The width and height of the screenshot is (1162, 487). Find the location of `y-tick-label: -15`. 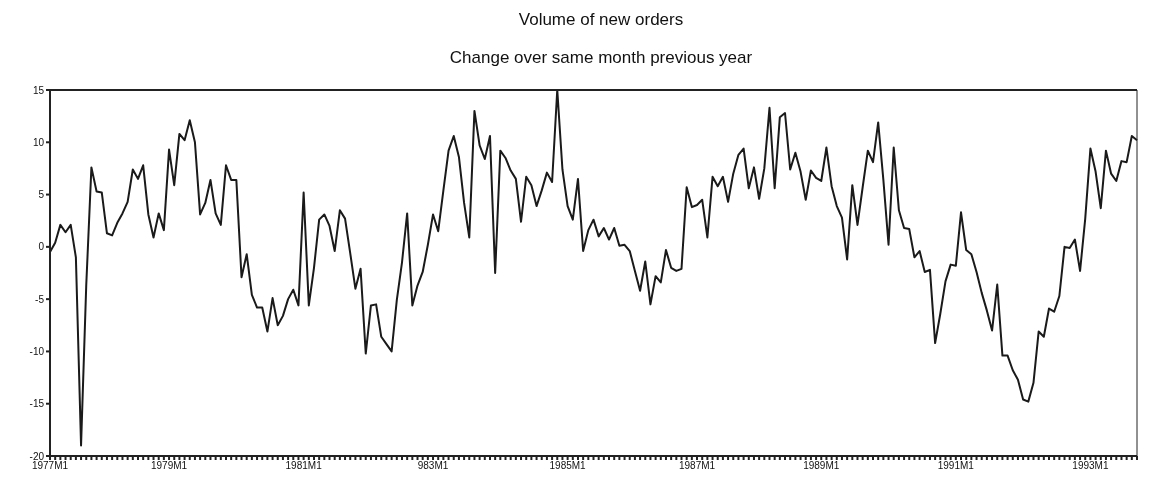

y-tick-label: -15 is located at coordinates (37, 404).